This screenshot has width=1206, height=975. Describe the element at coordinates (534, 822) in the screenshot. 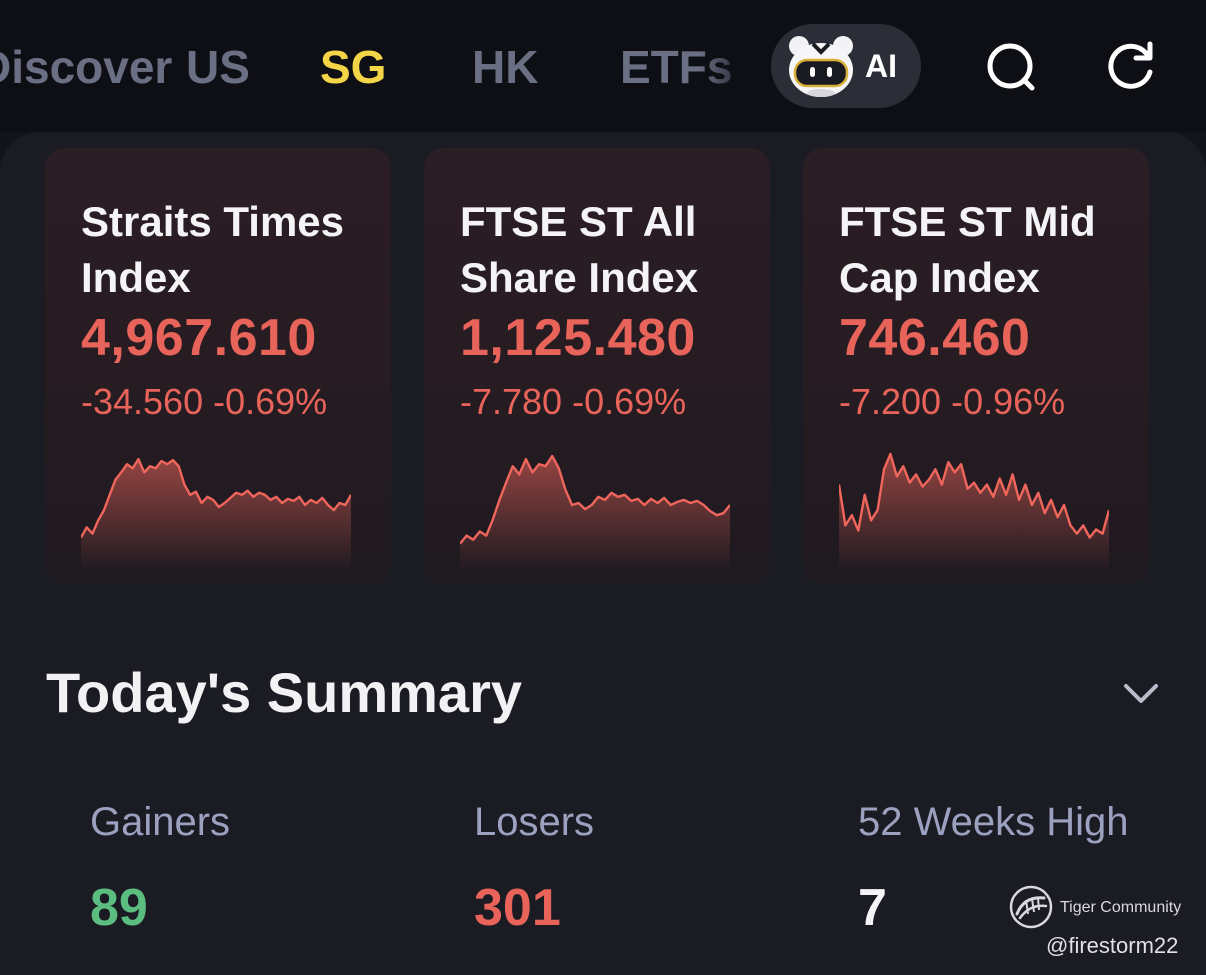

I see `stat-label-losers: Losers` at that location.